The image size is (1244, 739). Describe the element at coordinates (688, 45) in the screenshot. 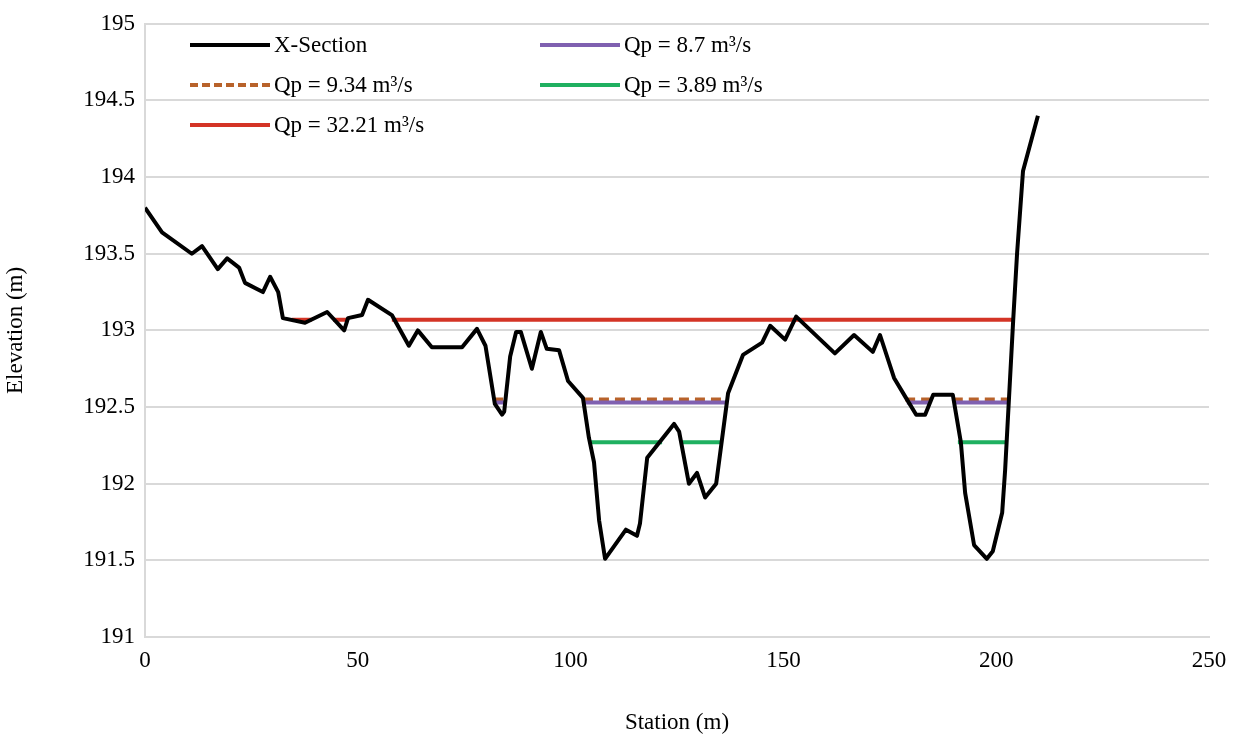

I see `legend-label: Qp = 8.7 m³/s` at that location.